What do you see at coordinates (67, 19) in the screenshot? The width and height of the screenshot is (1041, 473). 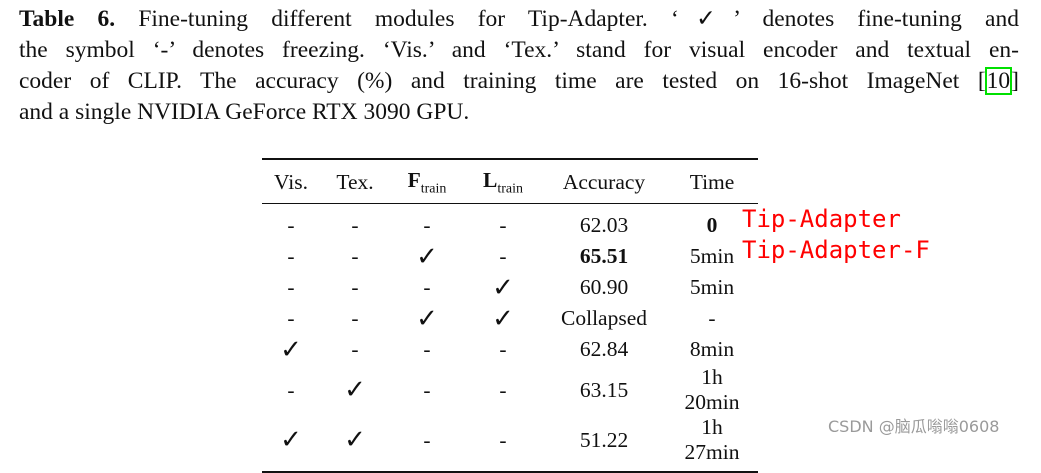 I see `caption-label: Table 6.` at bounding box center [67, 19].